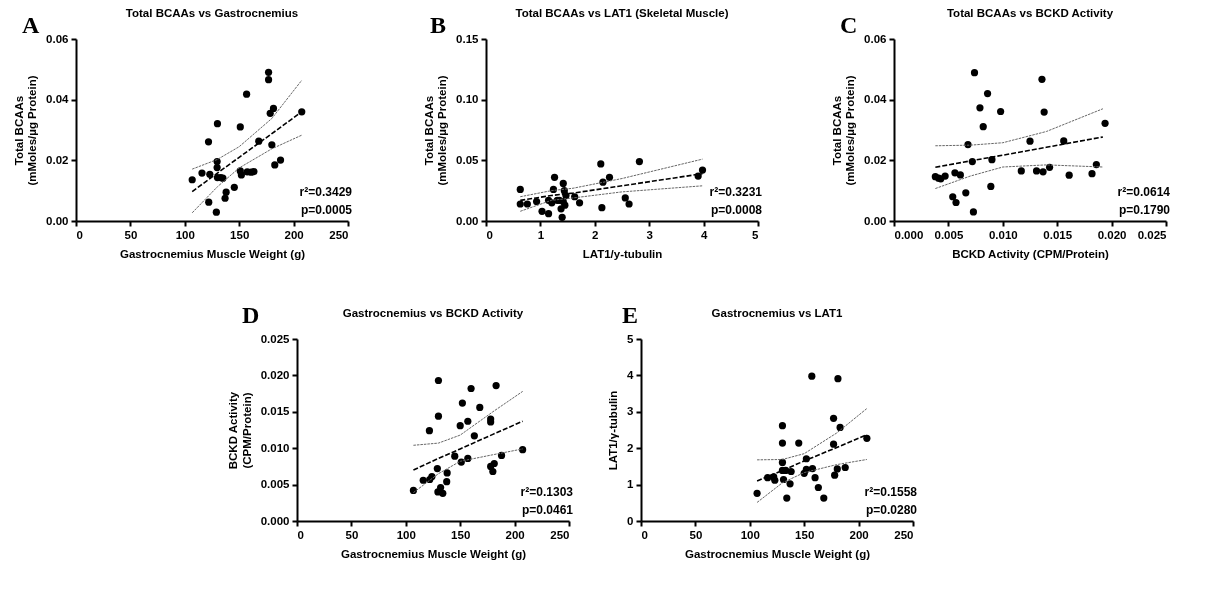 This screenshot has width=1223, height=607. Describe the element at coordinates (1144, 210) in the screenshot. I see `annotation: p=0.1790` at that location.